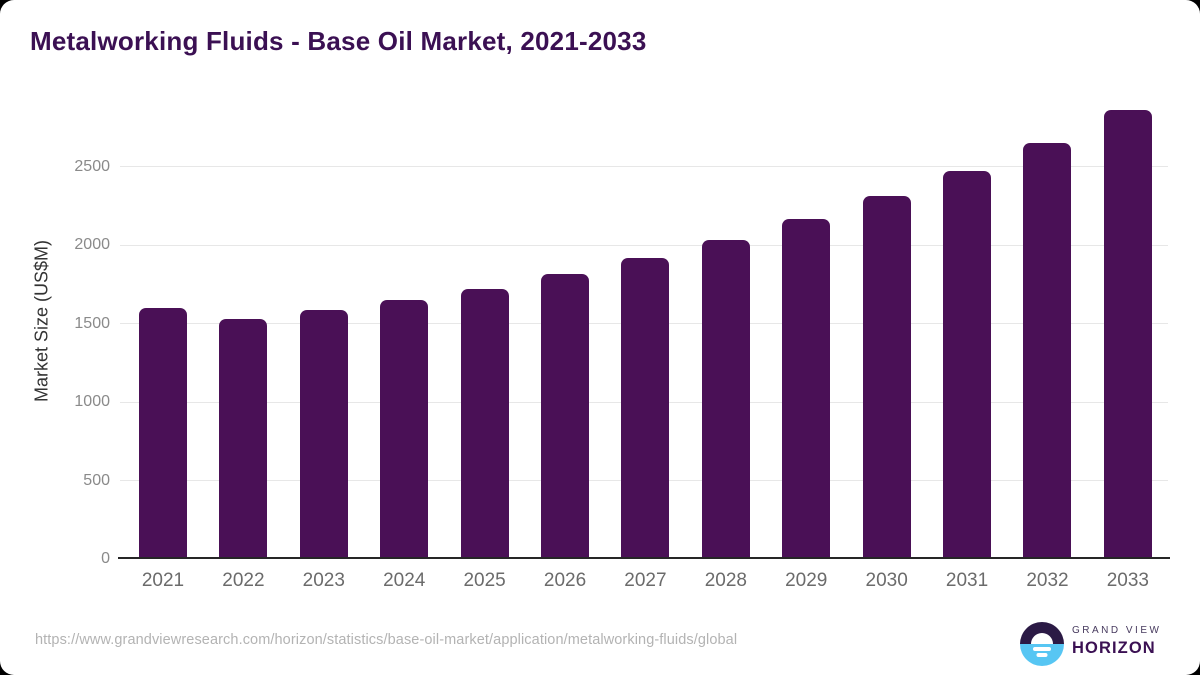 The image size is (1200, 675). What do you see at coordinates (1047, 580) in the screenshot?
I see `x-label-2032: 2032` at bounding box center [1047, 580].